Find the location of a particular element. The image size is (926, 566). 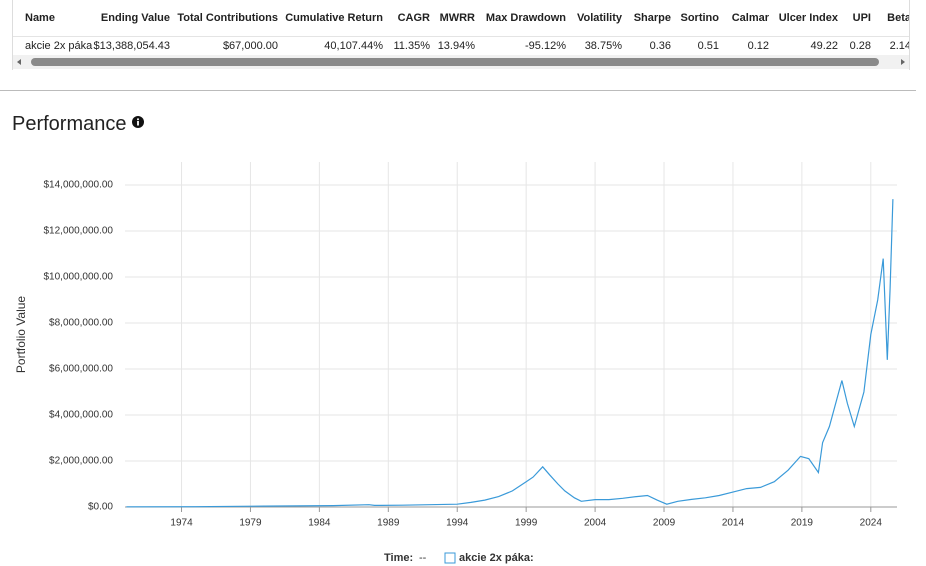

cell: -95.12% is located at coordinates (520, 46).